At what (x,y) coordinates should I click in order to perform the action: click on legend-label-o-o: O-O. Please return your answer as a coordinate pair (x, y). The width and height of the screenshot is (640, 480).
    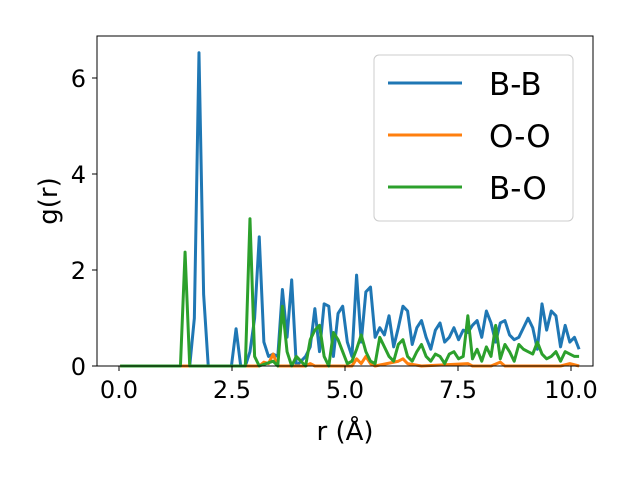
    Looking at the image, I should click on (520, 137).